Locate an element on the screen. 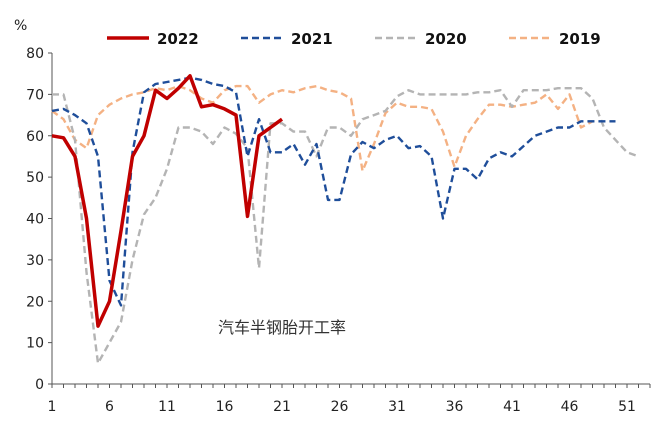 This screenshot has width=663, height=429. x-tick-label: 51 is located at coordinates (627, 407).